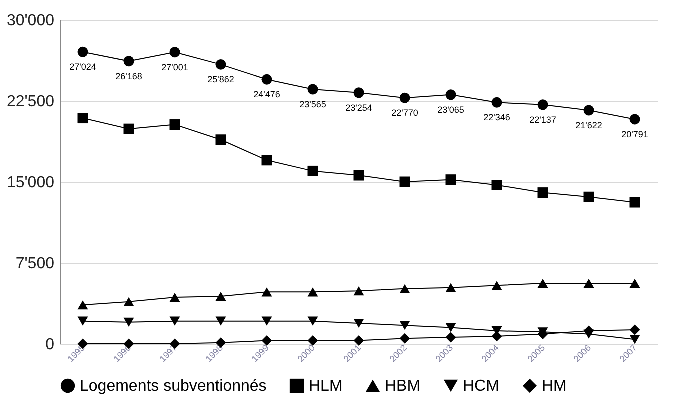  I want to click on data-label: 21'622, so click(589, 125).